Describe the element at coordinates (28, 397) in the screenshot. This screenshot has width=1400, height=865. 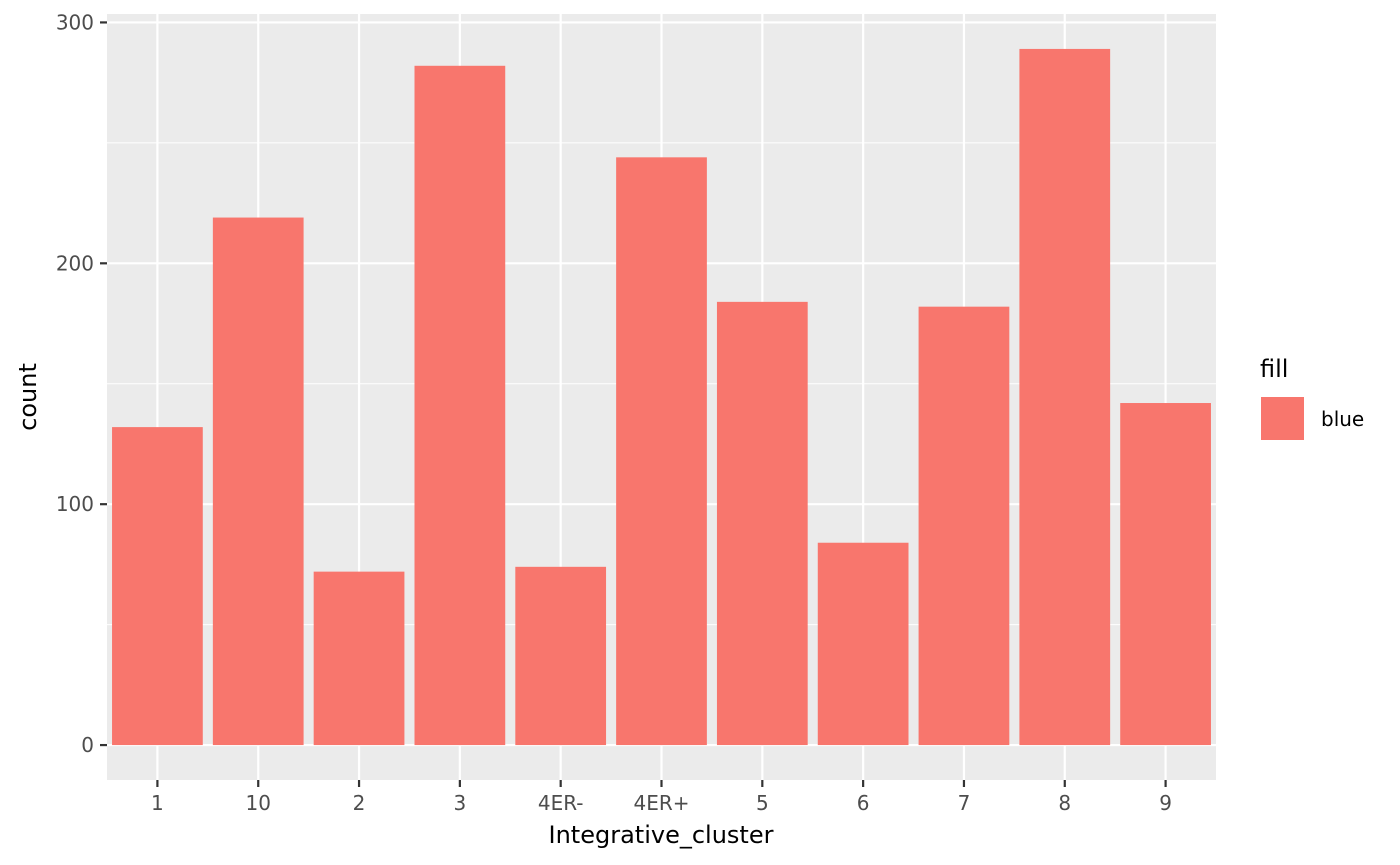
I see `y-axis-title: count` at that location.